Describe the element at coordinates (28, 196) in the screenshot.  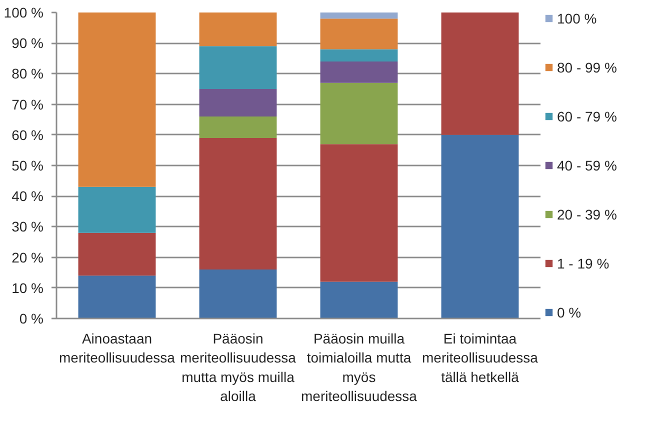
I see `y-tick-label: 40 %` at that location.